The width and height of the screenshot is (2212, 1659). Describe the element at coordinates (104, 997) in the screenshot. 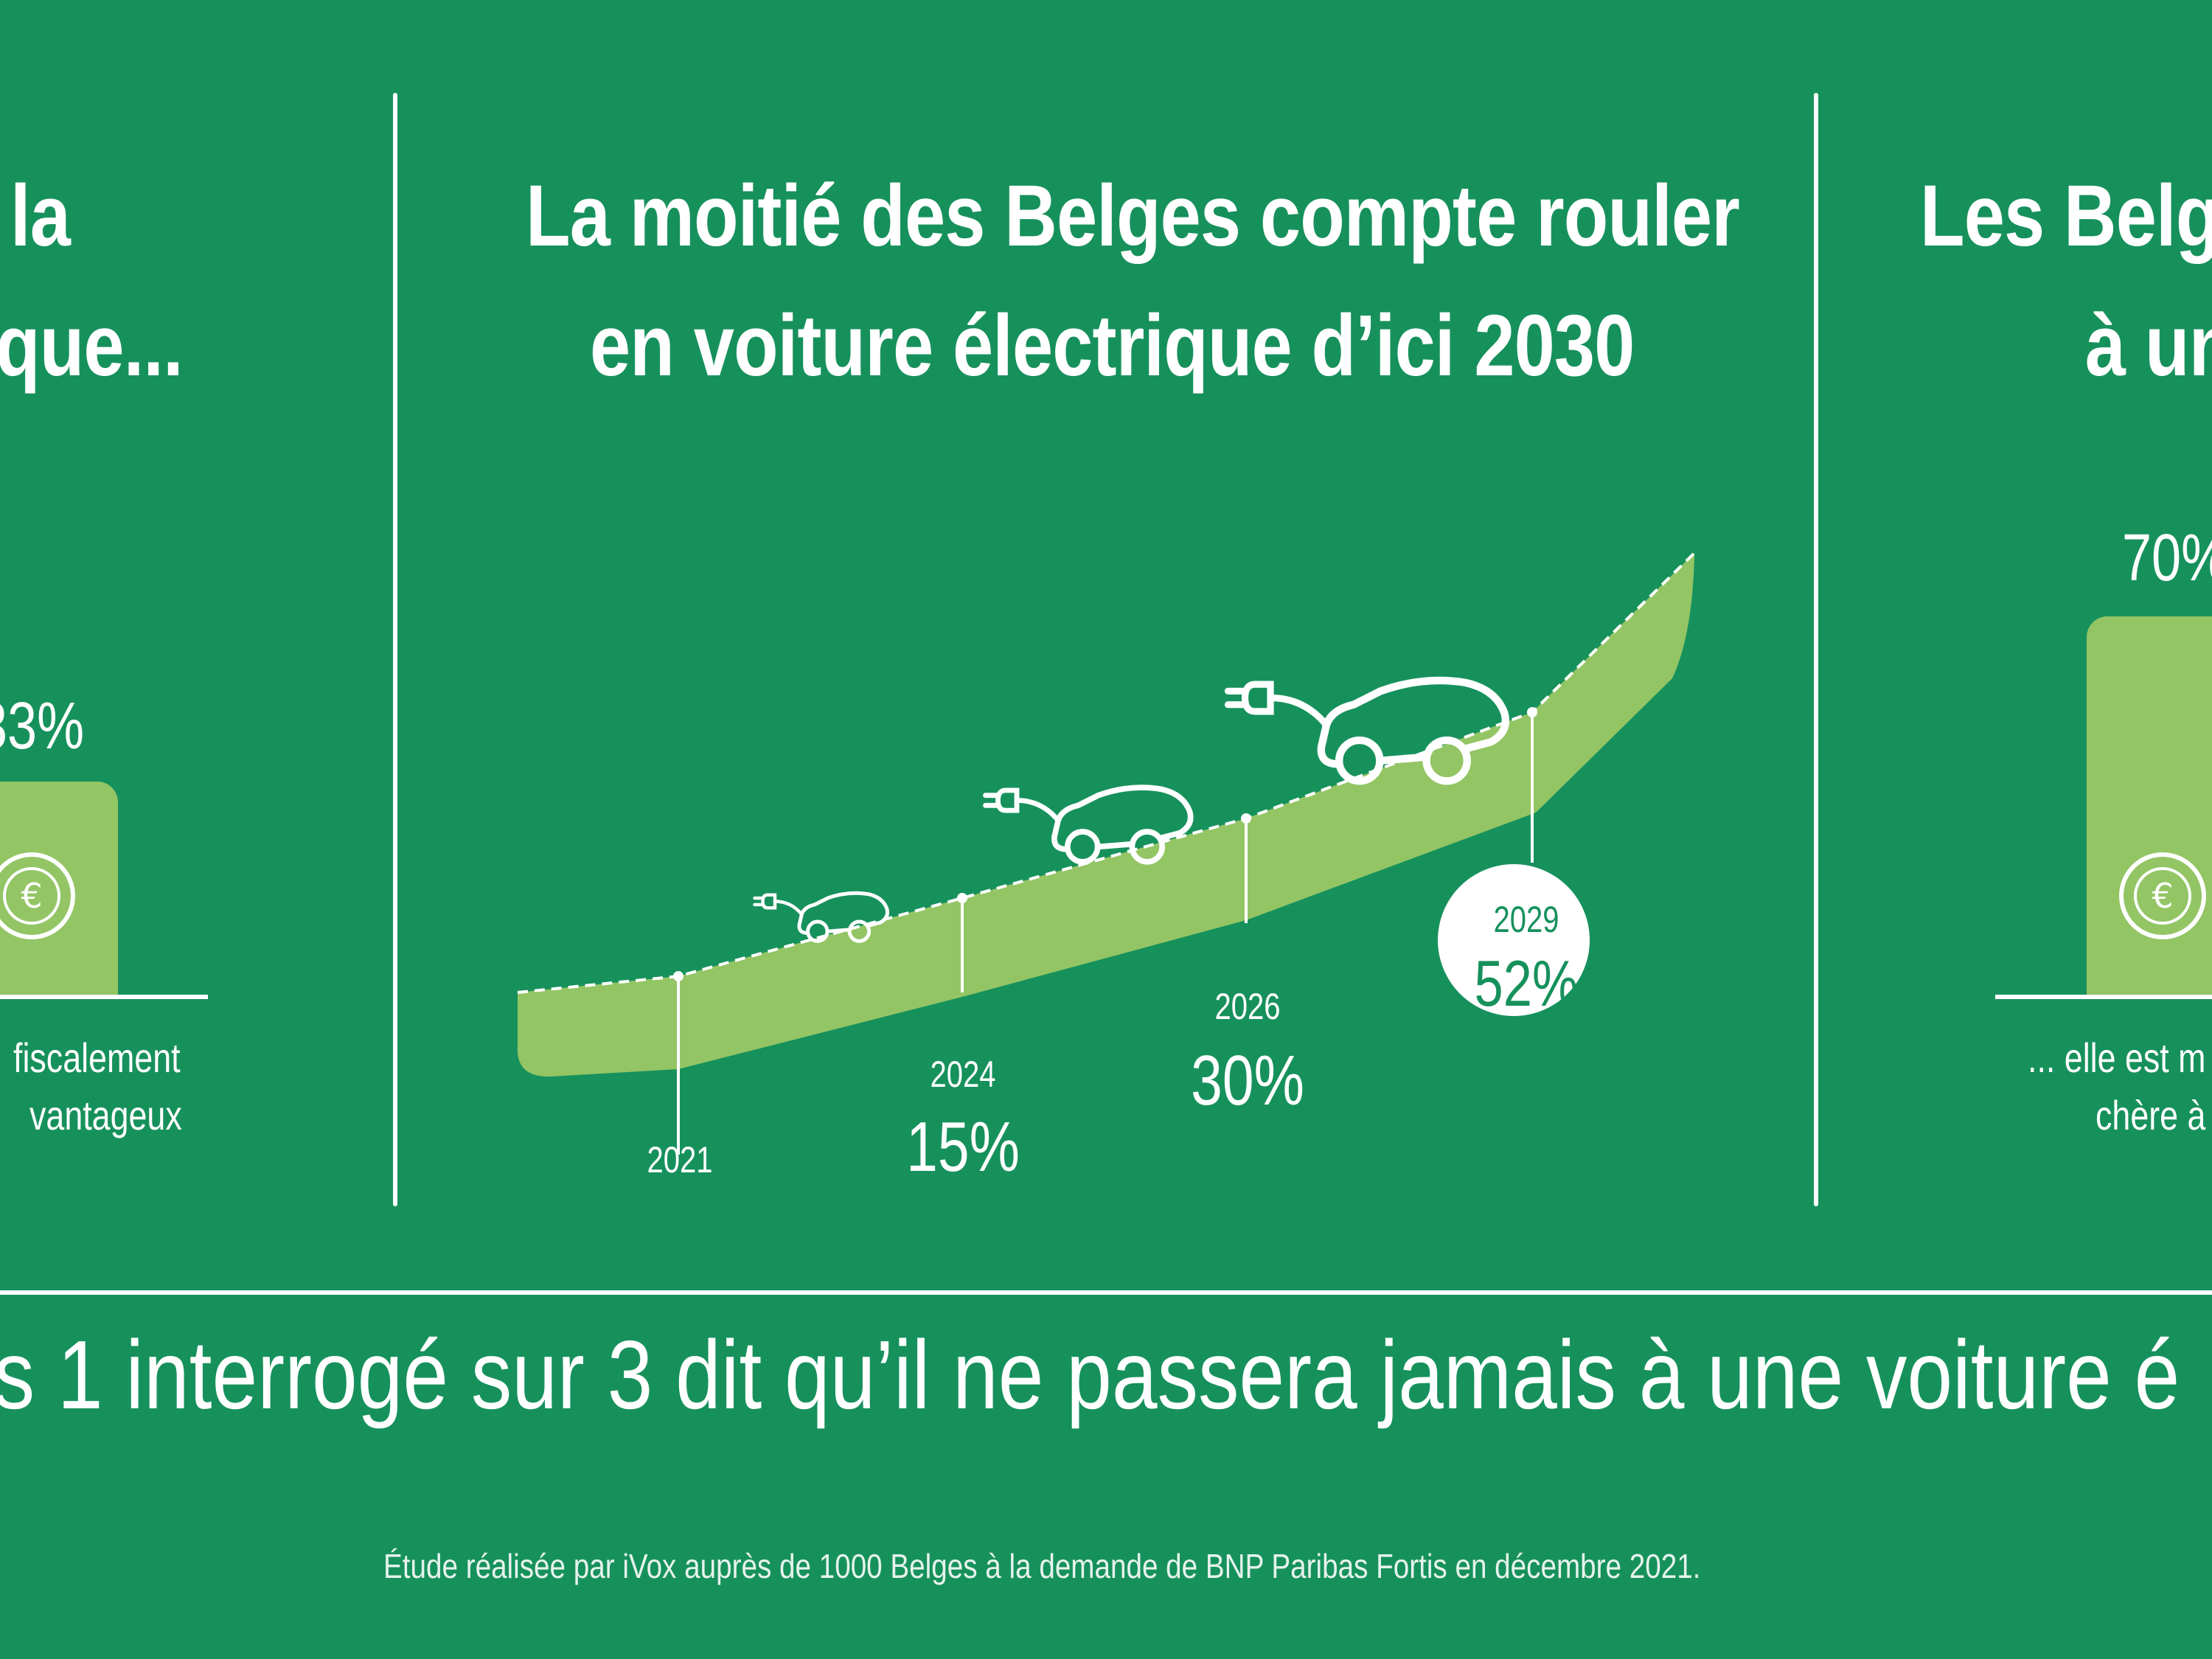

I see `left-baseline` at that location.